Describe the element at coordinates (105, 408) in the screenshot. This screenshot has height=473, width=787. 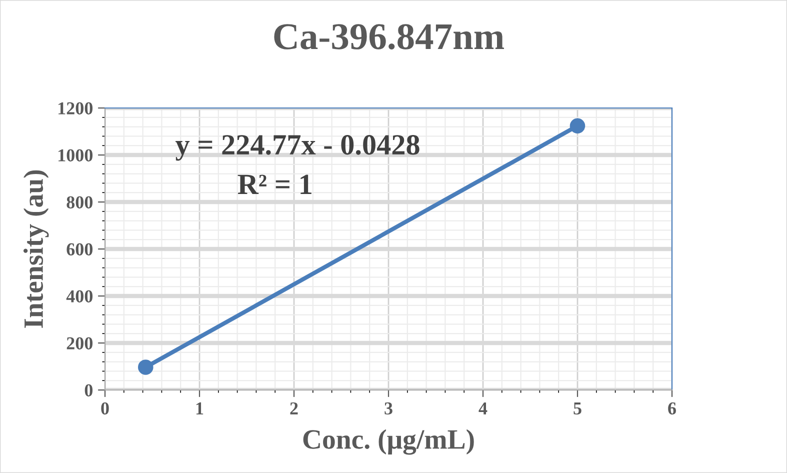
I see `x-tick-label: 0` at that location.